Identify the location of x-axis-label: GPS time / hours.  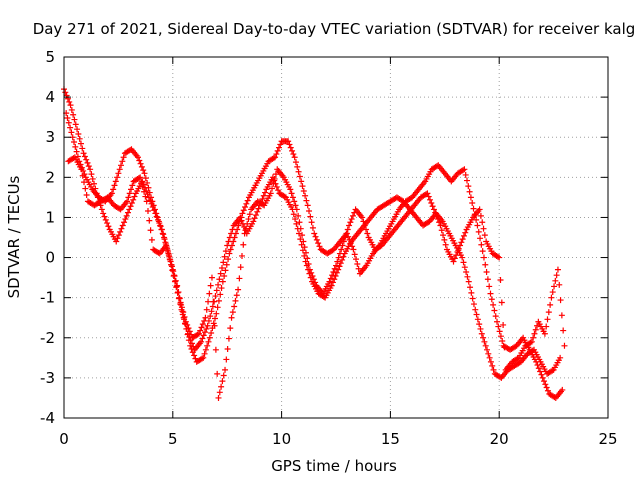
(334, 466).